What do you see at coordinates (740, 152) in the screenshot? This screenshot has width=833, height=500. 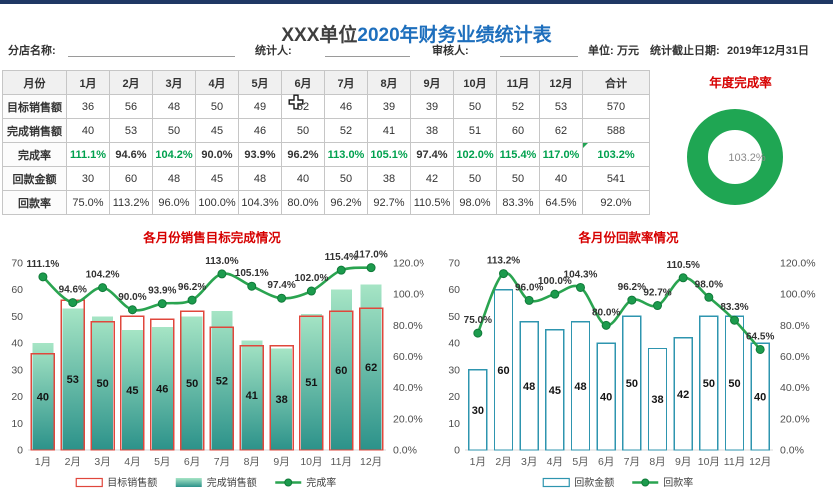 I see `annual-completion-panel: 年度完成率 103.2%` at bounding box center [740, 152].